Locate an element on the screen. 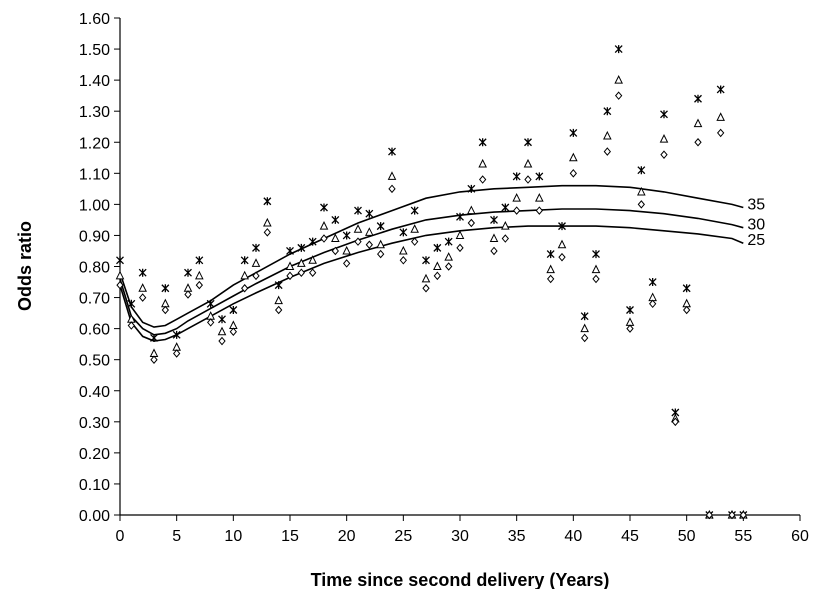 The width and height of the screenshot is (825, 594). y-tick-label: 1.50 is located at coordinates (94, 50).